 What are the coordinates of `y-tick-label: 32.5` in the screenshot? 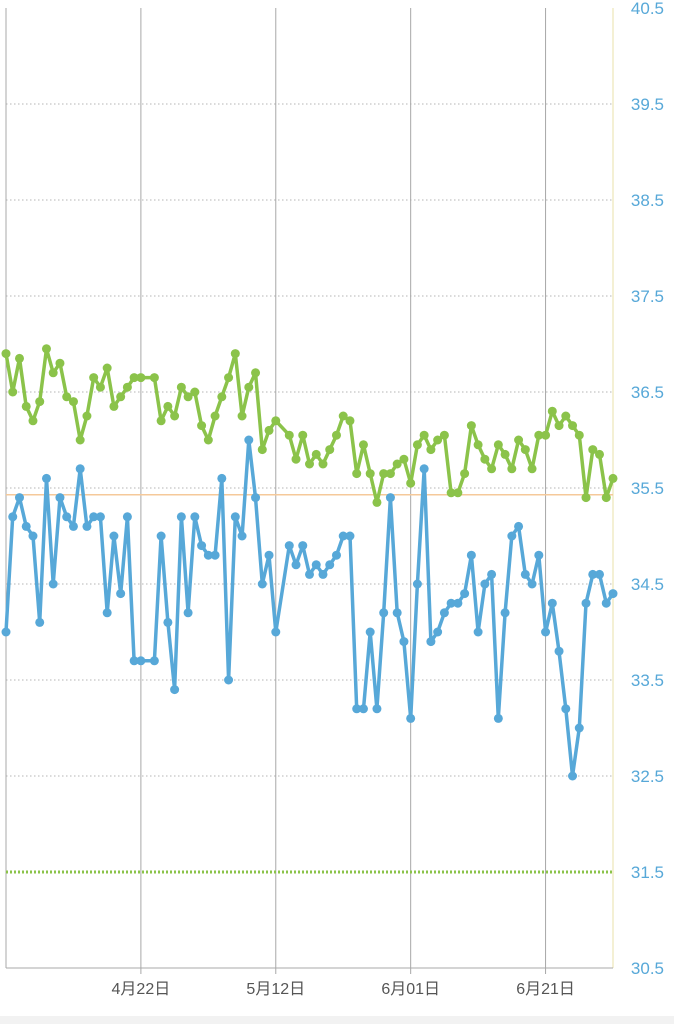 It's located at (647, 776).